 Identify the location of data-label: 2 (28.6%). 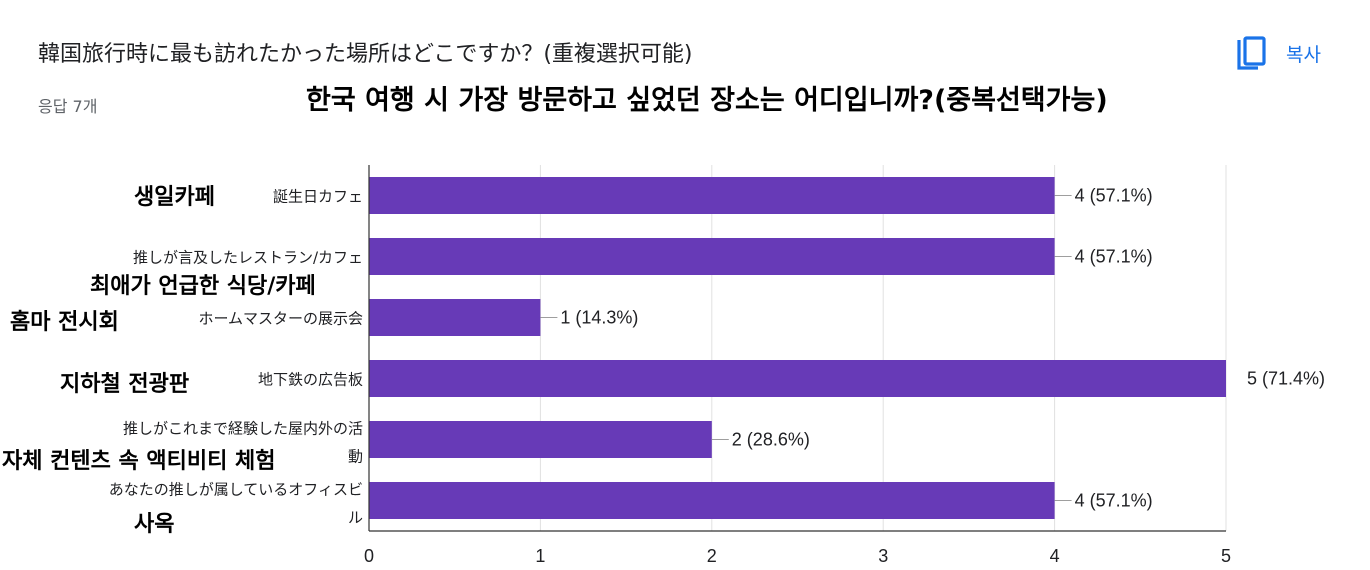
(771, 440).